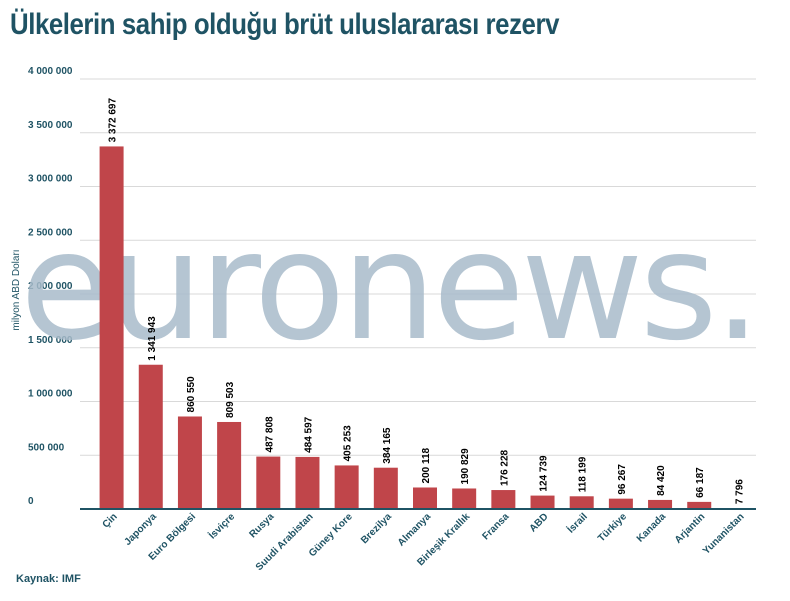 This screenshot has width=790, height=601. What do you see at coordinates (308, 434) in the screenshot?
I see `bar-value-label: 484 597` at bounding box center [308, 434].